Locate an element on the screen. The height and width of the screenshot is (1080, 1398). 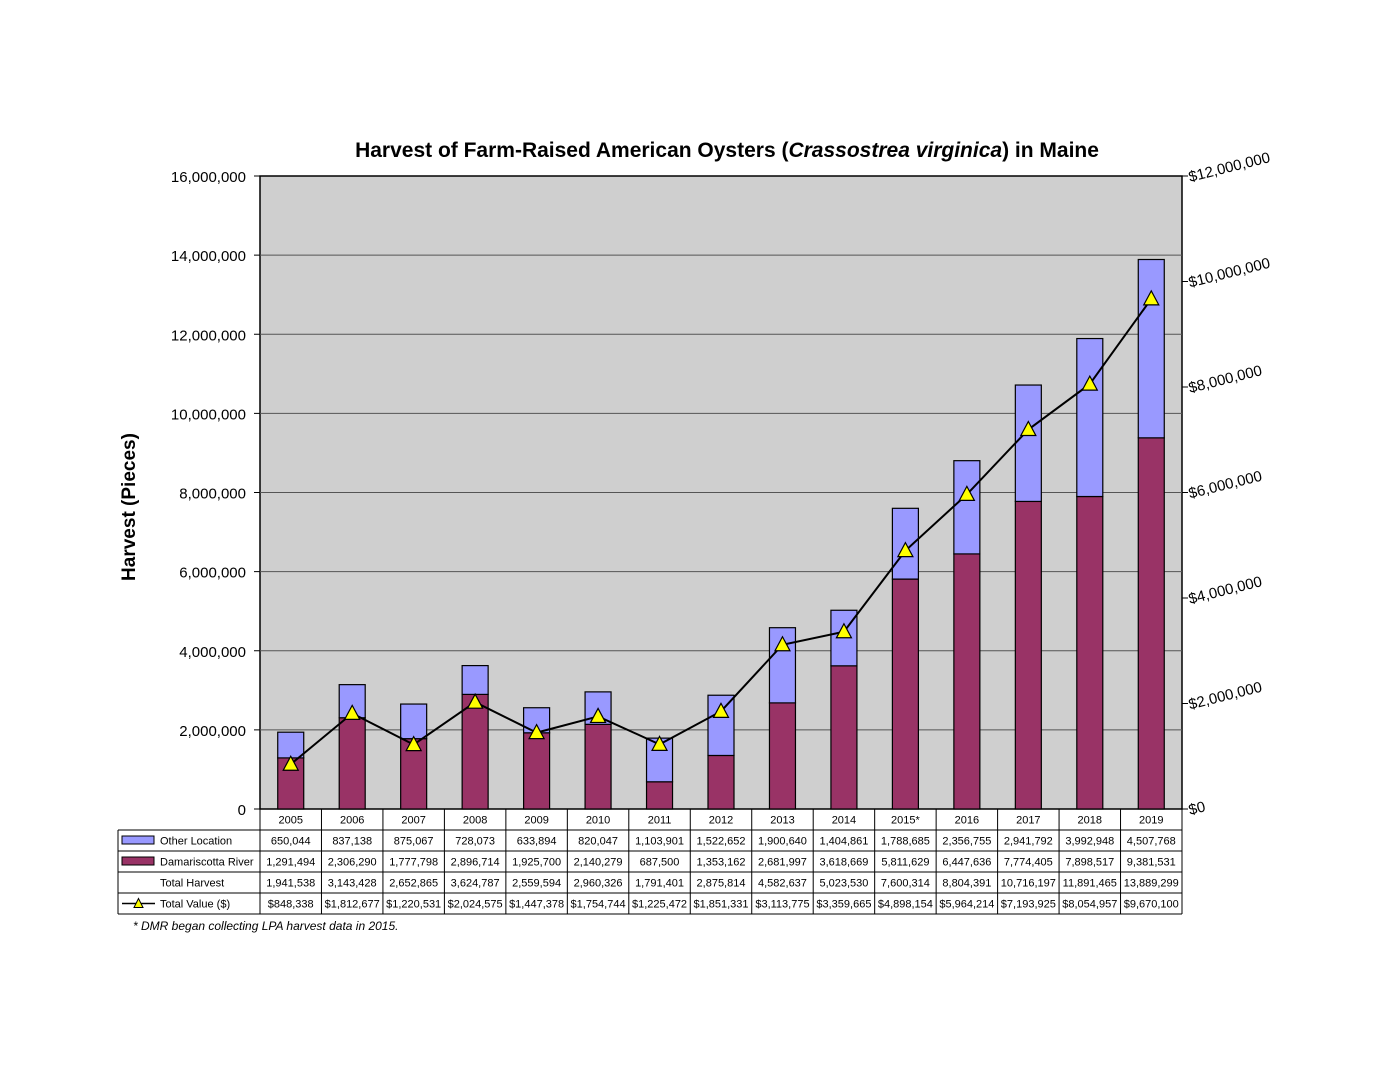
table-cell-damariscotta-river: 9,381,531 is located at coordinates (1151, 863).